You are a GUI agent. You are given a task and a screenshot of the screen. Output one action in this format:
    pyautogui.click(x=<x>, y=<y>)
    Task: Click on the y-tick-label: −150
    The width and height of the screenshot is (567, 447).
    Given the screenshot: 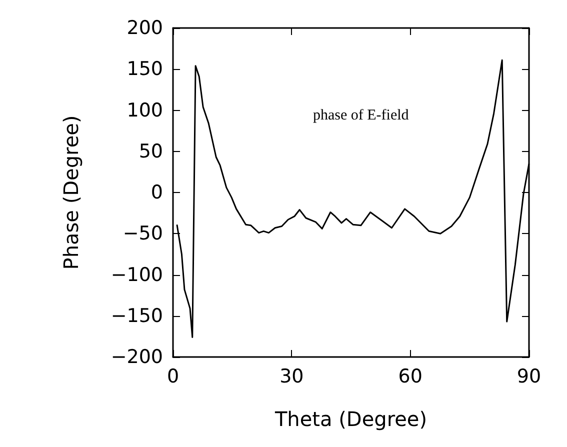 What is the action you would take?
    pyautogui.click(x=136, y=315)
    